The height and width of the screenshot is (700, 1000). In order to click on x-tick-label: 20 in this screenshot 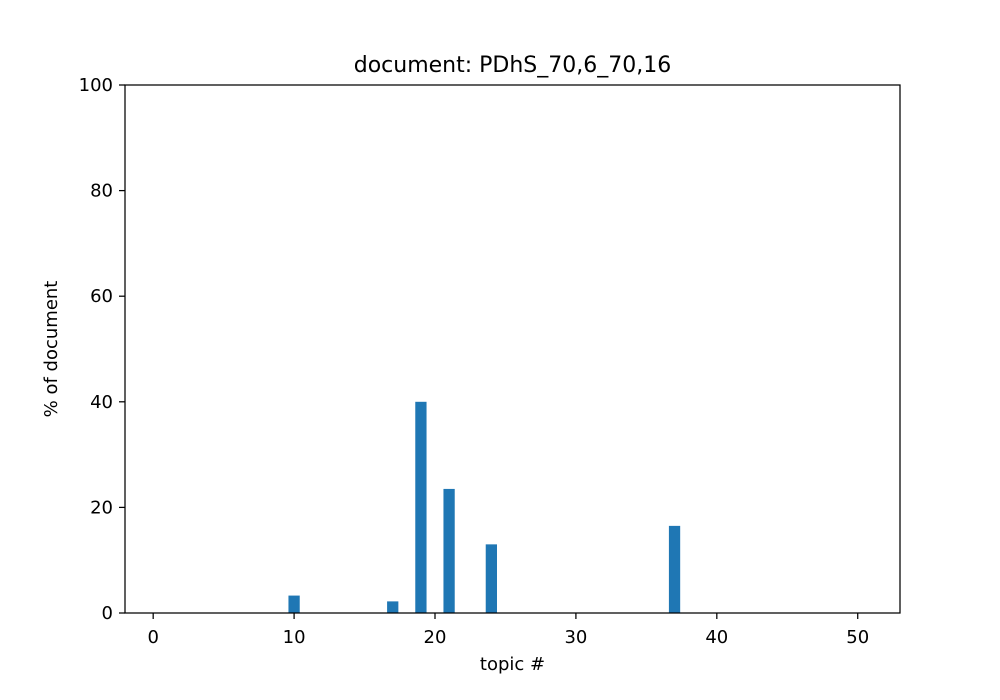, I will do `click(435, 637)`.